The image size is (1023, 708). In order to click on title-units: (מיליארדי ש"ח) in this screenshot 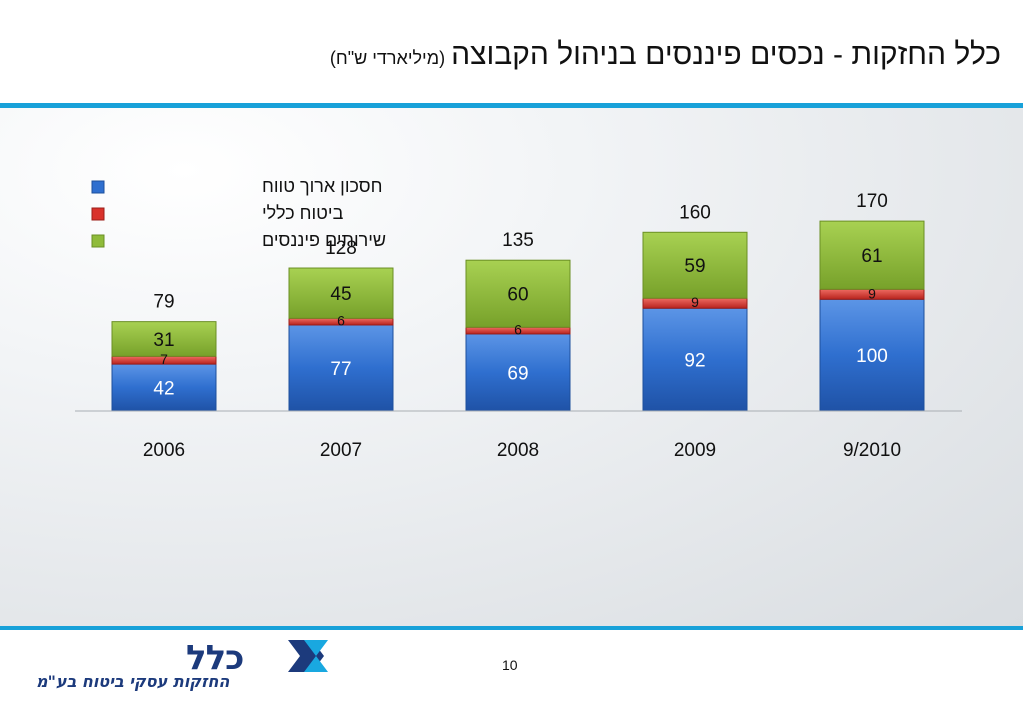, I will do `click(387, 58)`.